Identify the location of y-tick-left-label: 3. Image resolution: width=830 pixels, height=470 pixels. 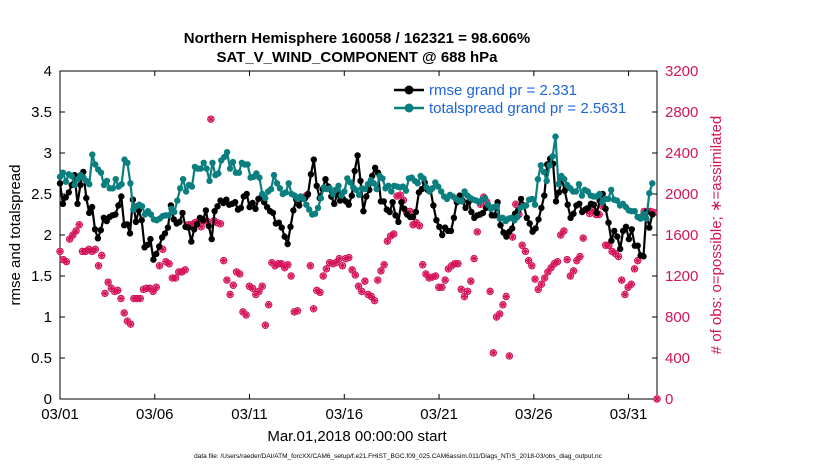
(48, 153).